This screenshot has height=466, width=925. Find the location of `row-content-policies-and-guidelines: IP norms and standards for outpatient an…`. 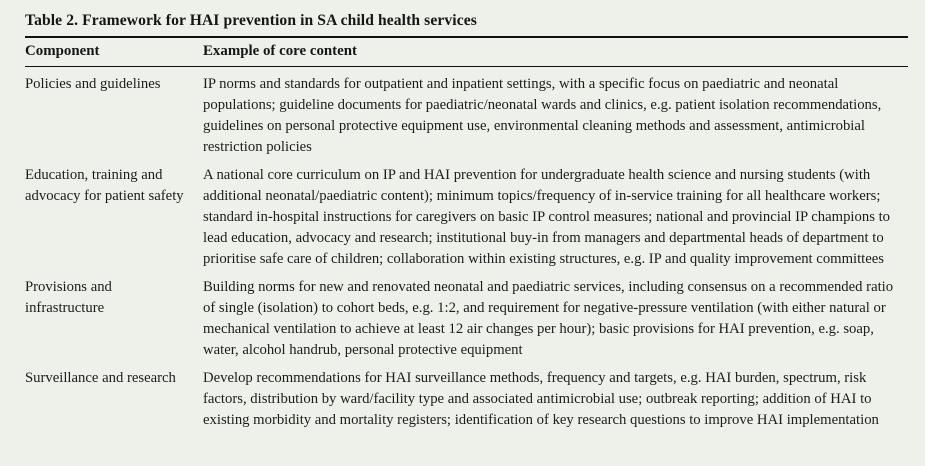

row-content-policies-and-guidelines: IP norms and standards for outpatient an… is located at coordinates (542, 115).